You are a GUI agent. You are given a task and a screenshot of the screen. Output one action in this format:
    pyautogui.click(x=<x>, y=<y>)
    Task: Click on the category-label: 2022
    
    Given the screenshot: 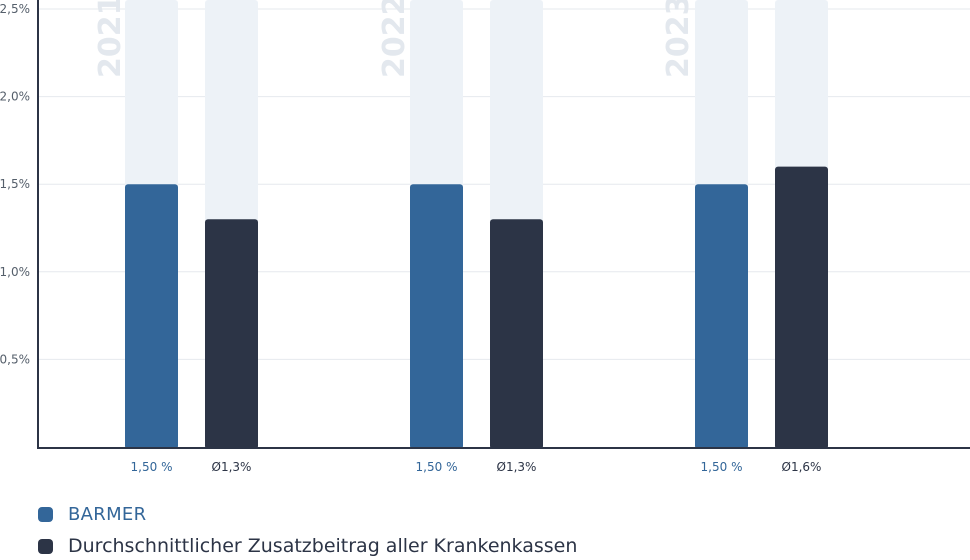 What is the action you would take?
    pyautogui.click(x=394, y=39)
    